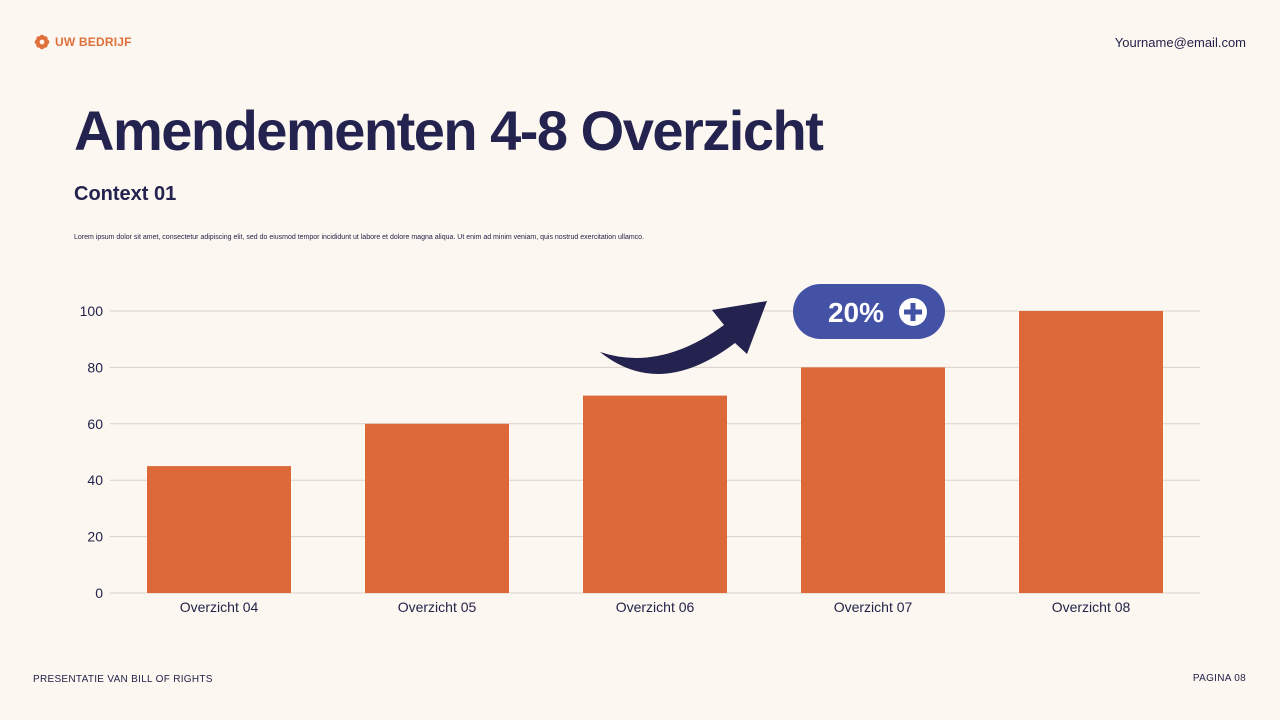 The image size is (1280, 720). I want to click on plus-circle-icon, so click(913, 312).